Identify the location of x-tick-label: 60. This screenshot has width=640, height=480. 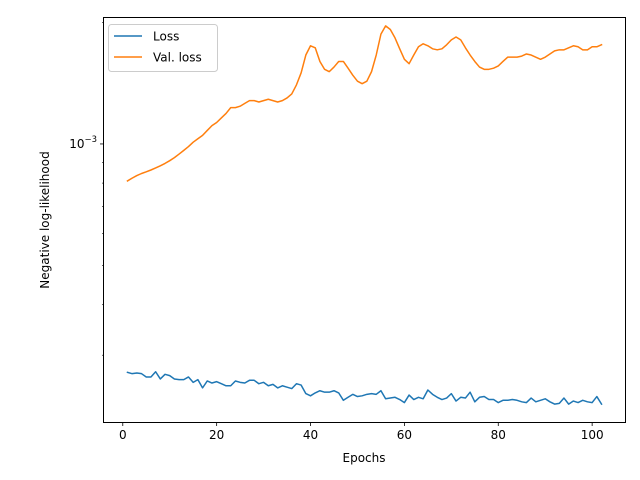
(404, 435).